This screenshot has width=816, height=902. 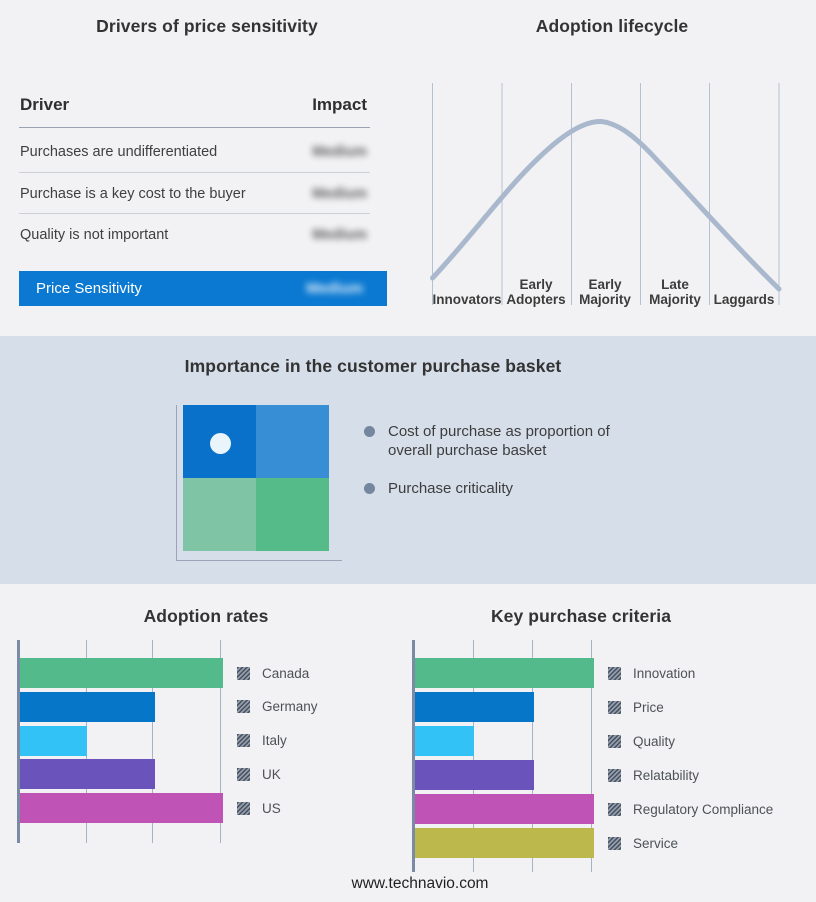 What do you see at coordinates (612, 26) in the screenshot?
I see `lifecycle-panel-title: Adoption lifecycle` at bounding box center [612, 26].